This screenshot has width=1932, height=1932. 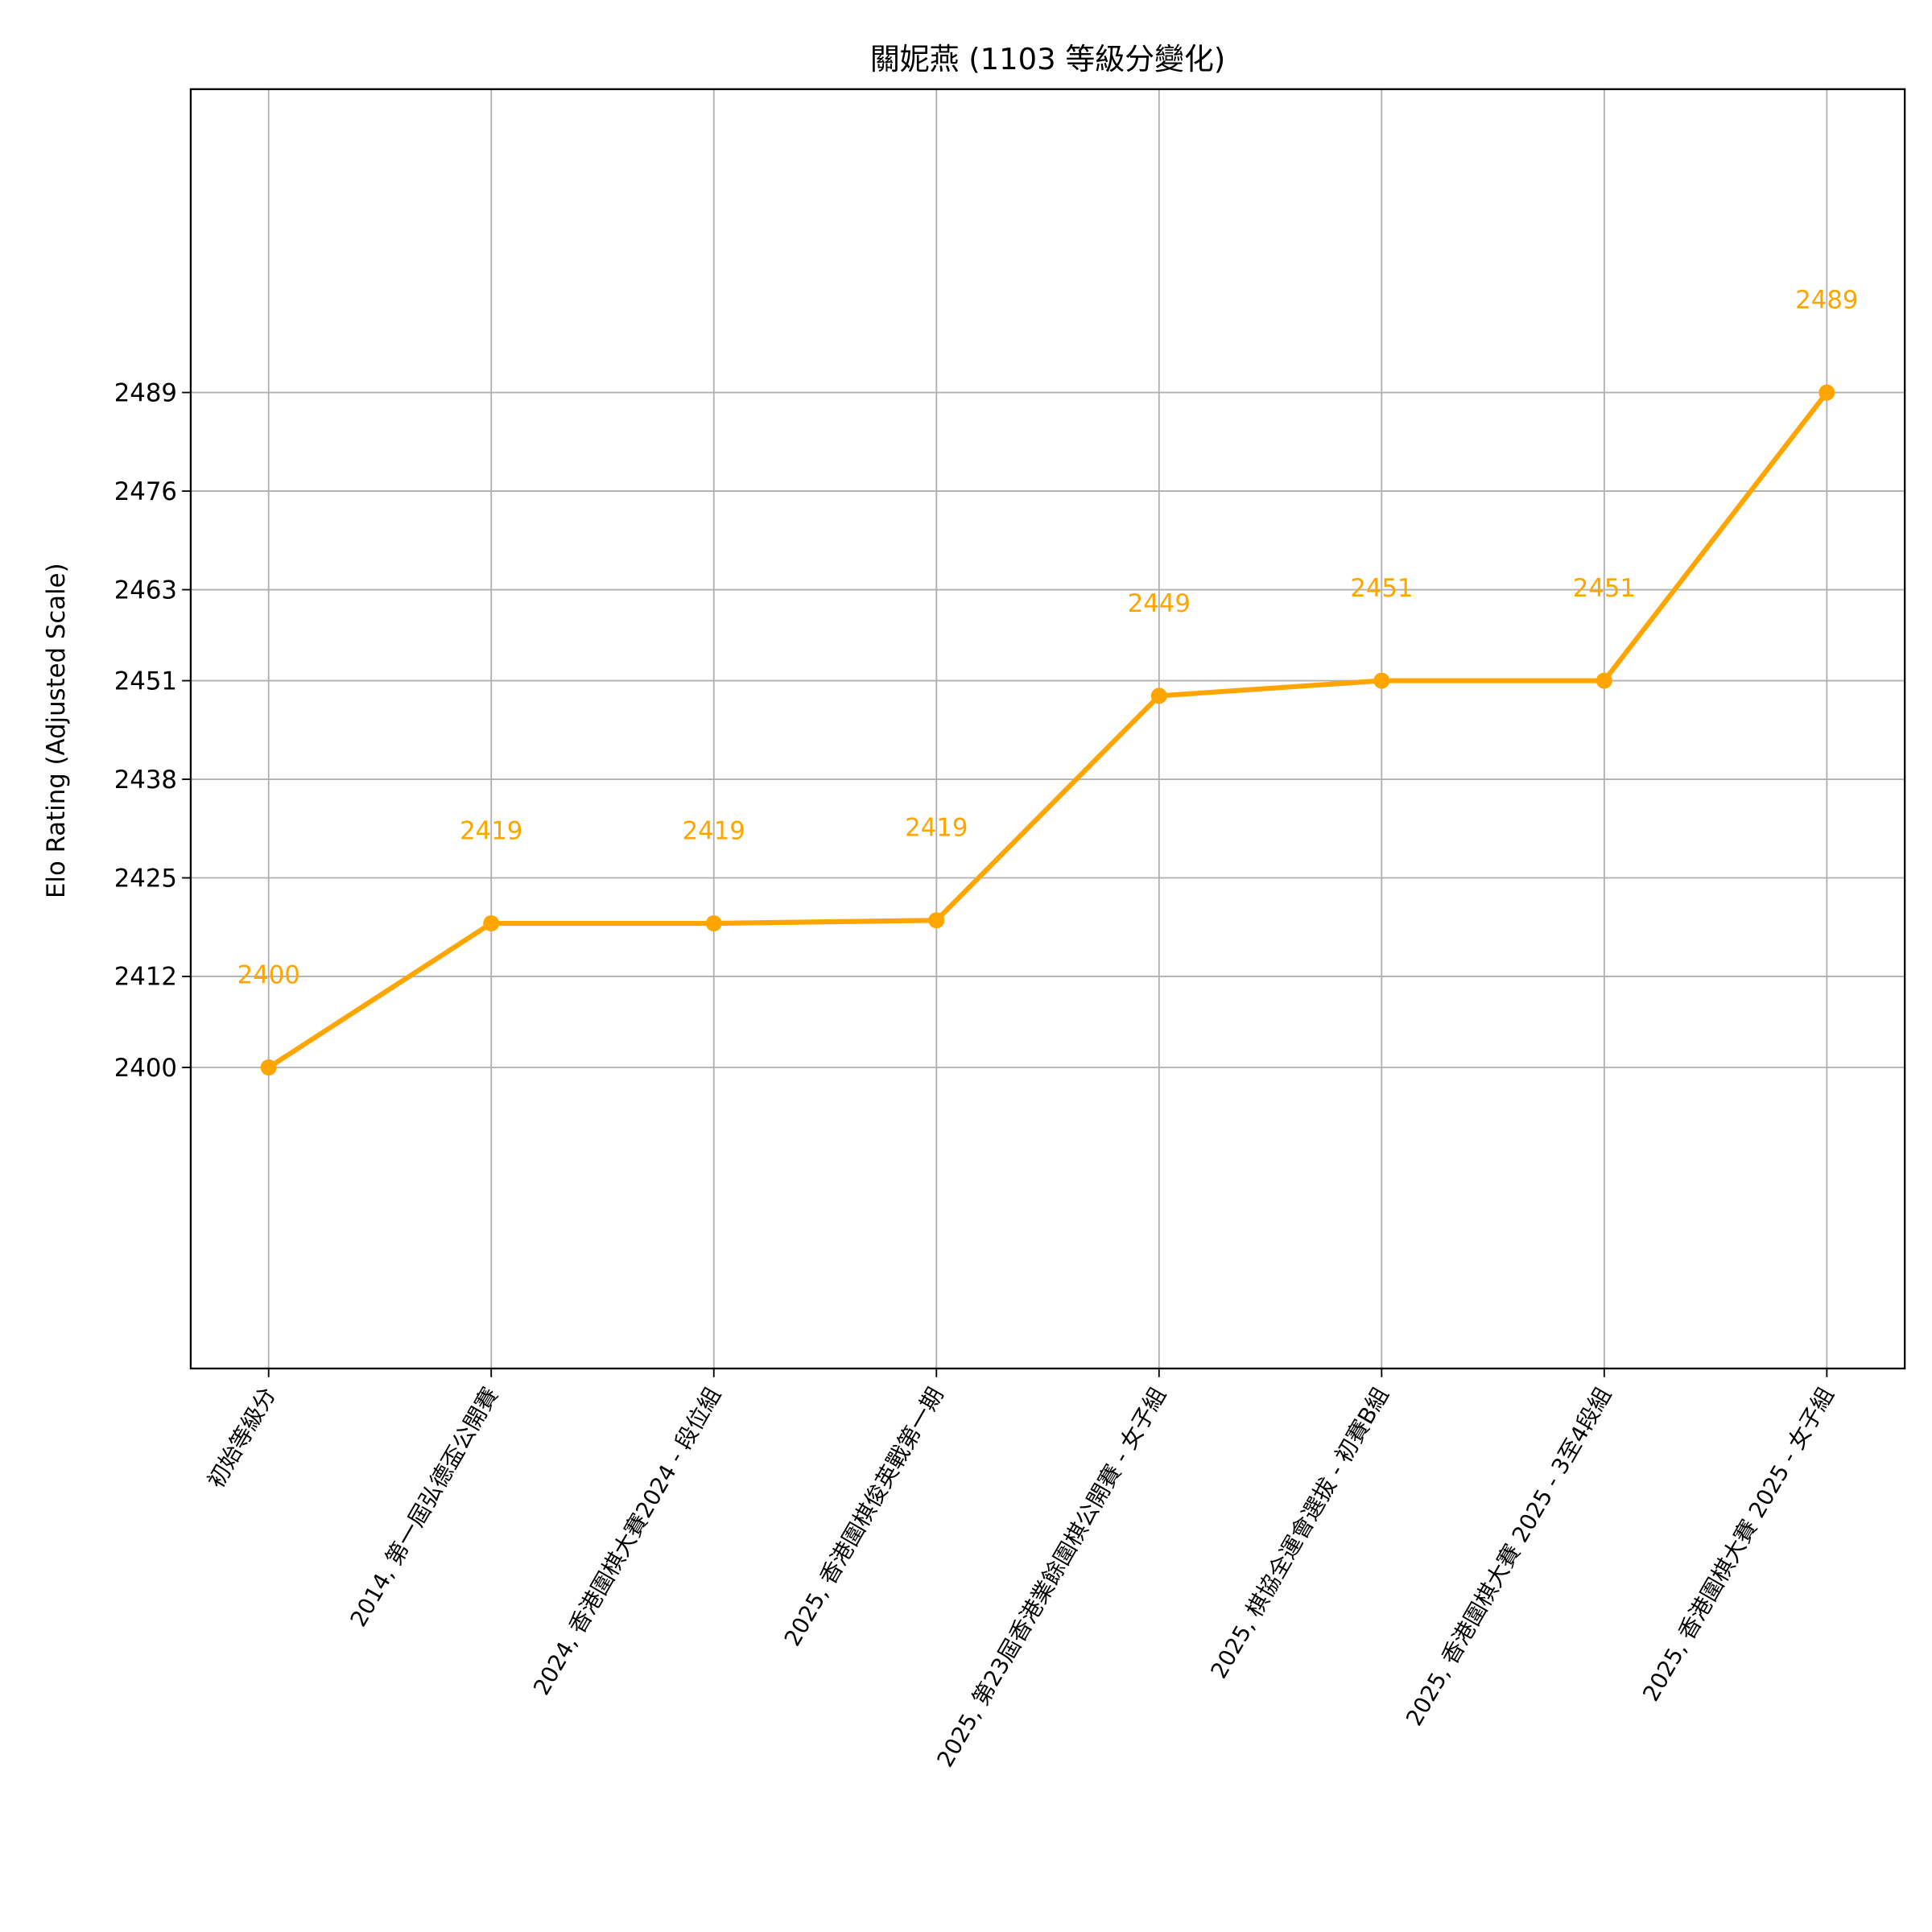 I want to click on x-tick-label: 2025, 香港圍棋俊英戰第一期, so click(x=864, y=1517).